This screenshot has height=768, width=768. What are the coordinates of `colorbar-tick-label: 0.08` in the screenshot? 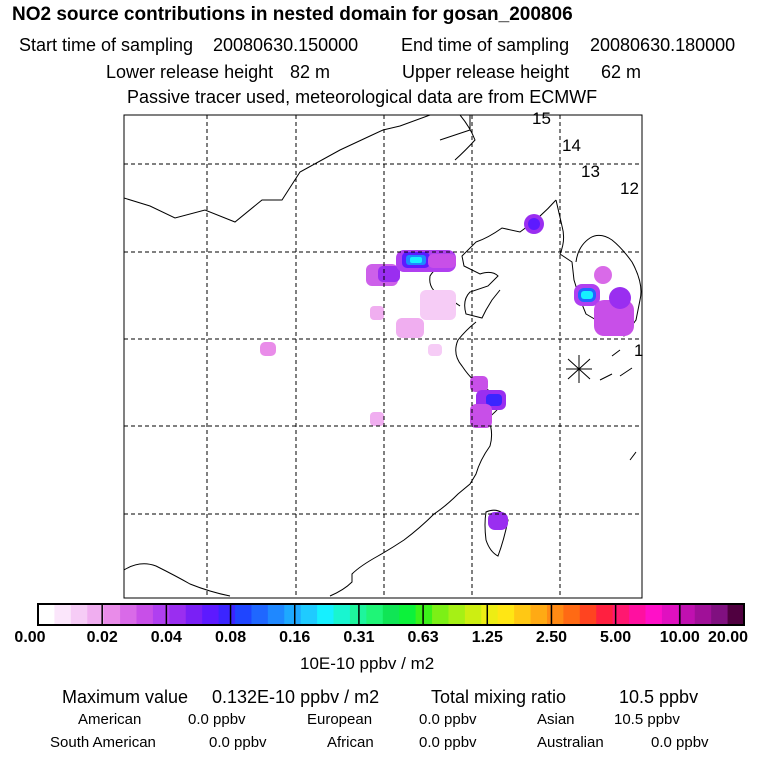 It's located at (230, 637).